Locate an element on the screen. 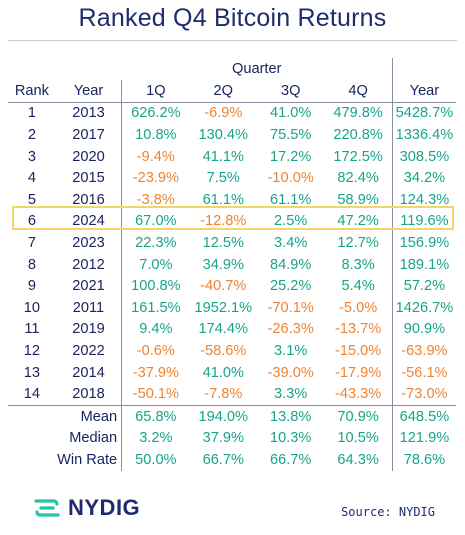  rank-cell: 1 is located at coordinates (31, 113).